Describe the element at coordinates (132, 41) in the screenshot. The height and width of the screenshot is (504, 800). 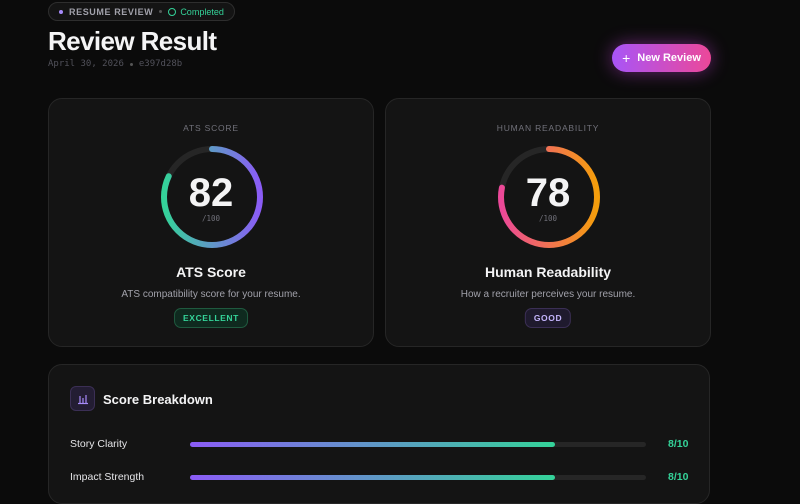
I see `page-title: Review Result` at that location.